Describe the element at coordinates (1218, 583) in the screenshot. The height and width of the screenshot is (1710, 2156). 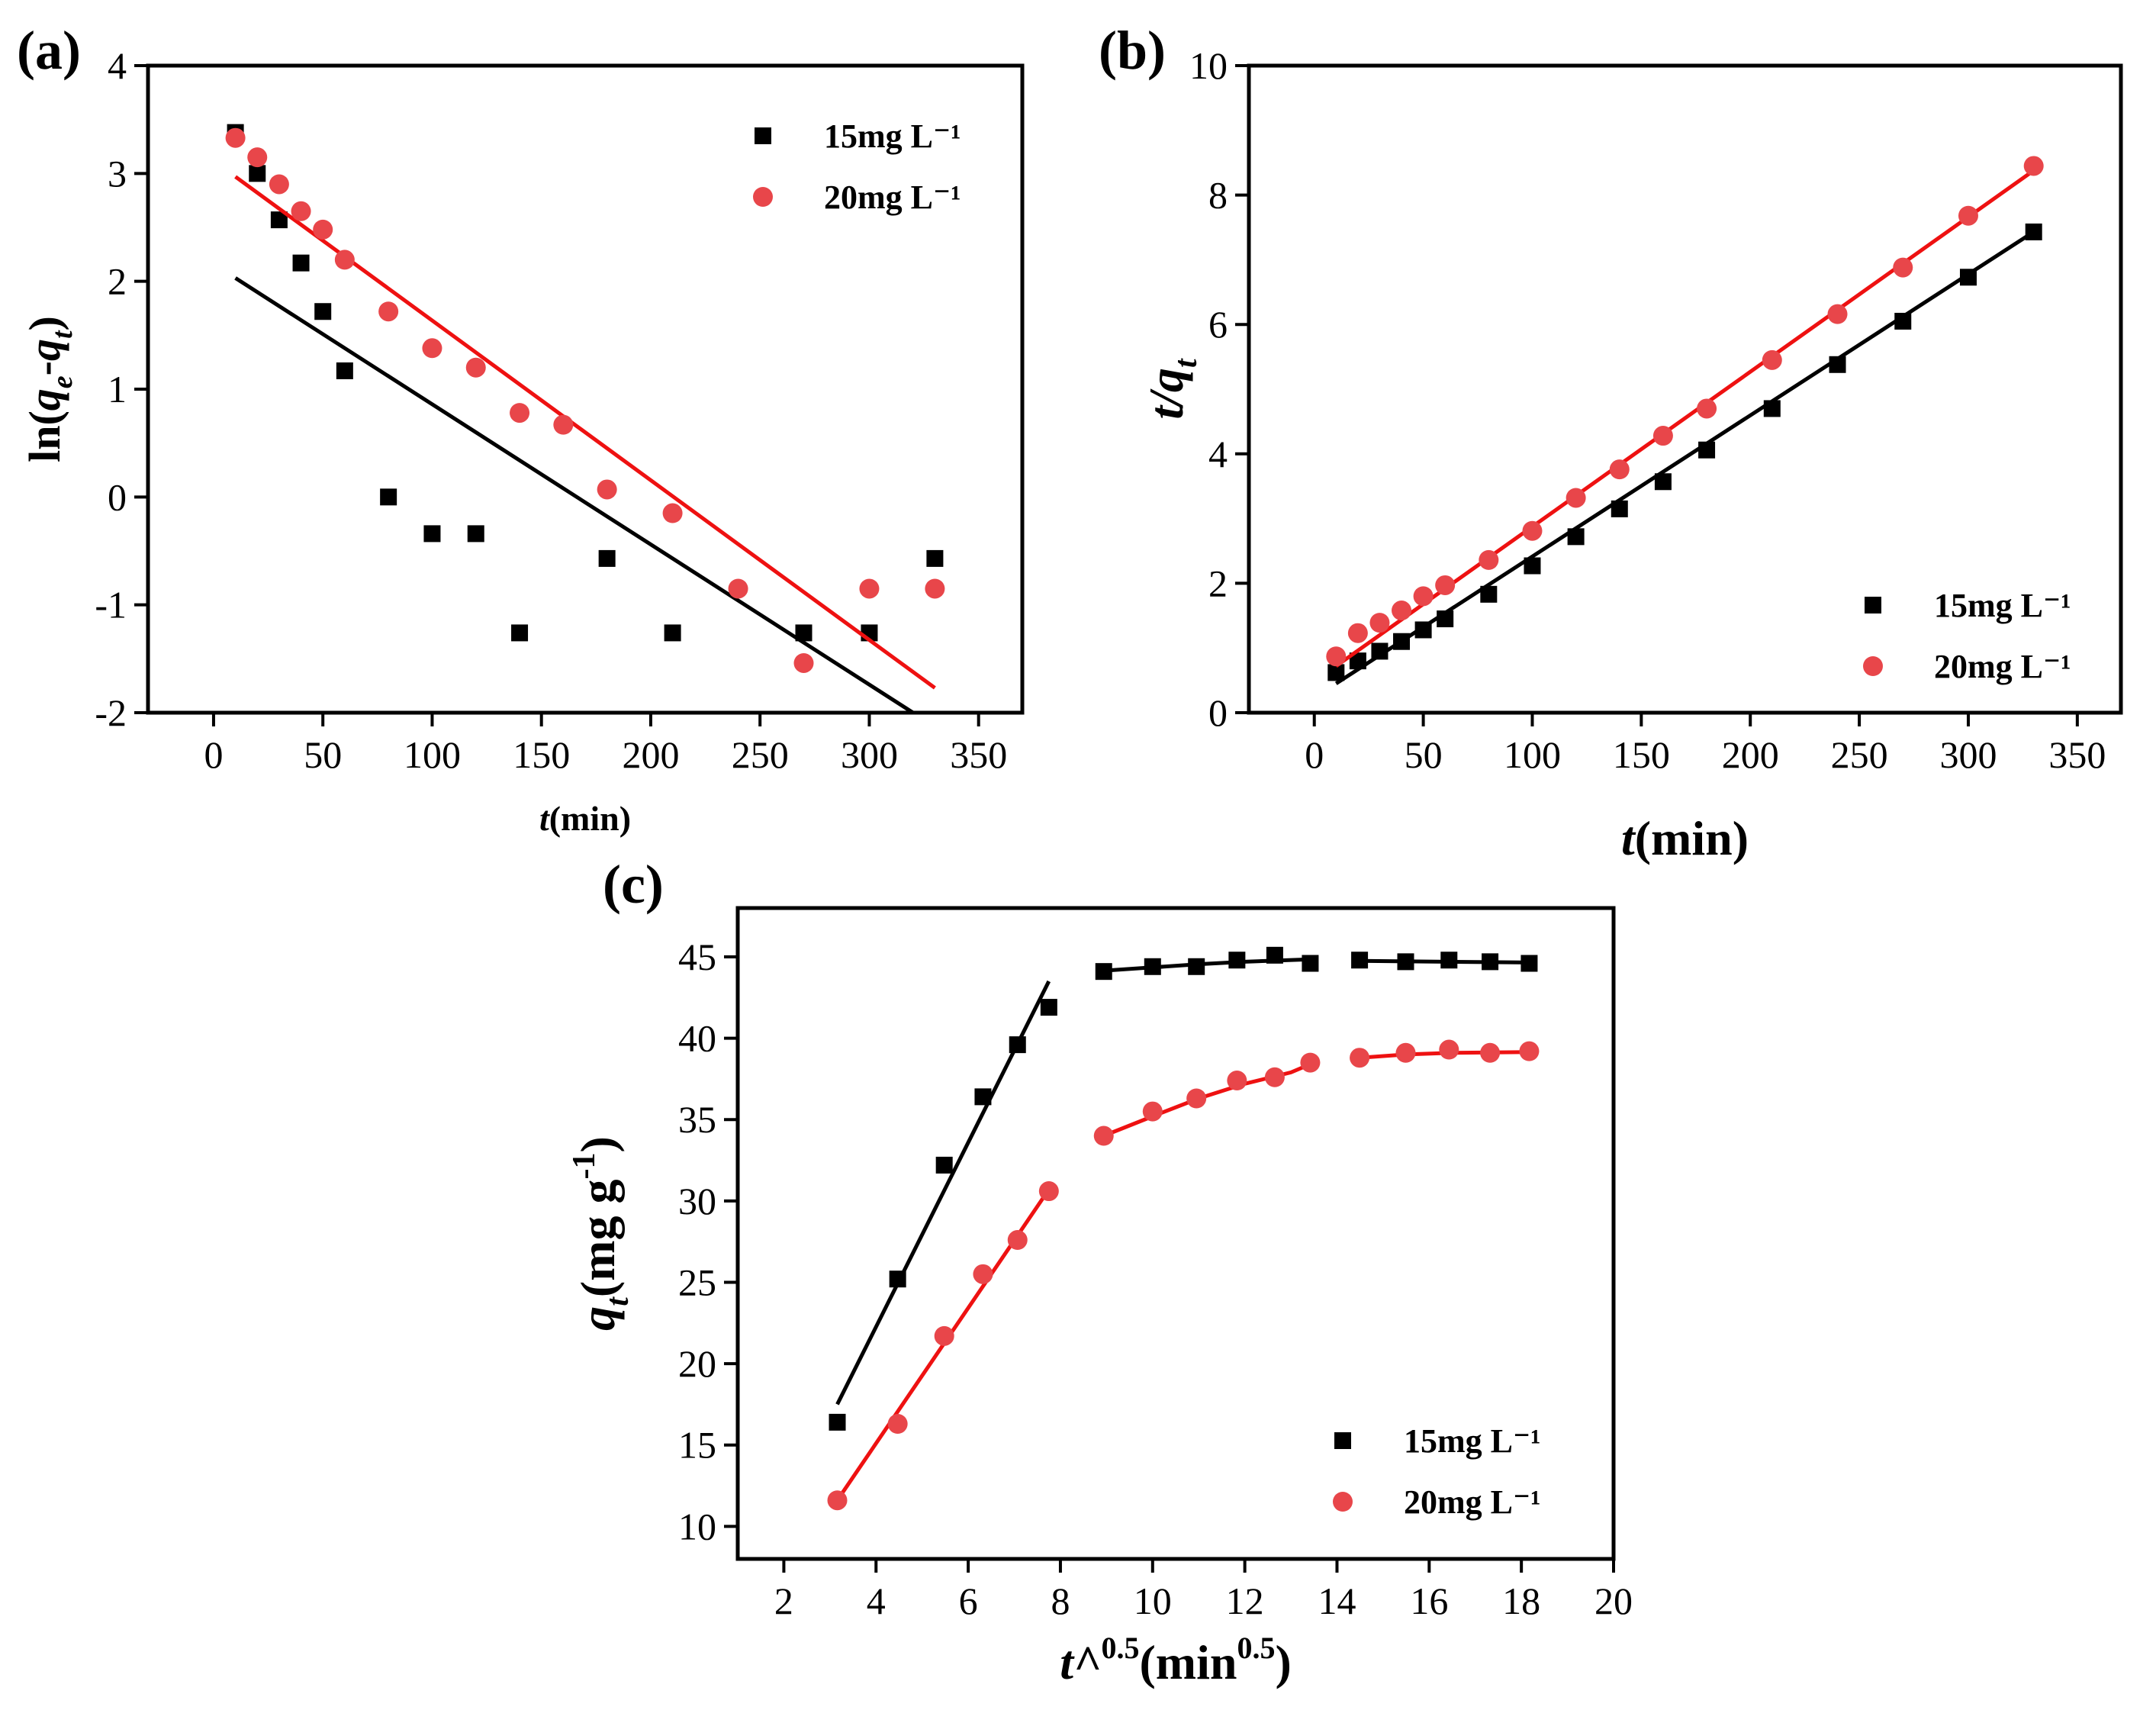
I see `y-tick-label: 2` at that location.